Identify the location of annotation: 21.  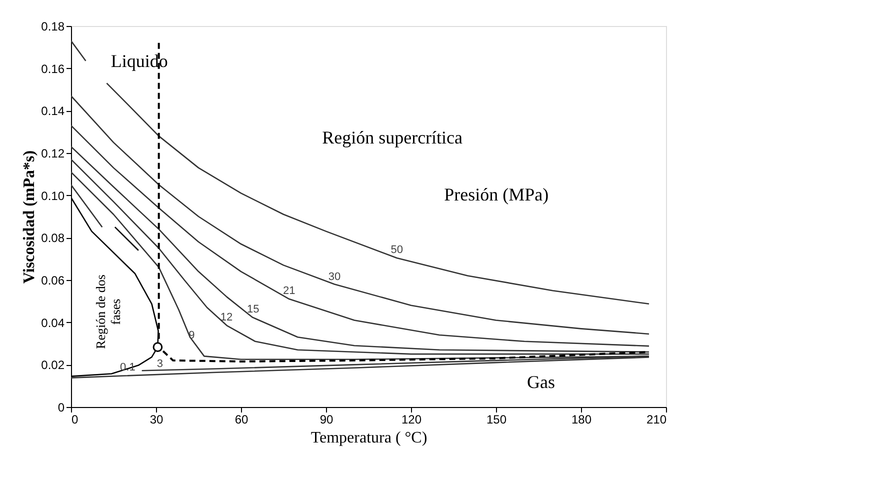
(289, 291).